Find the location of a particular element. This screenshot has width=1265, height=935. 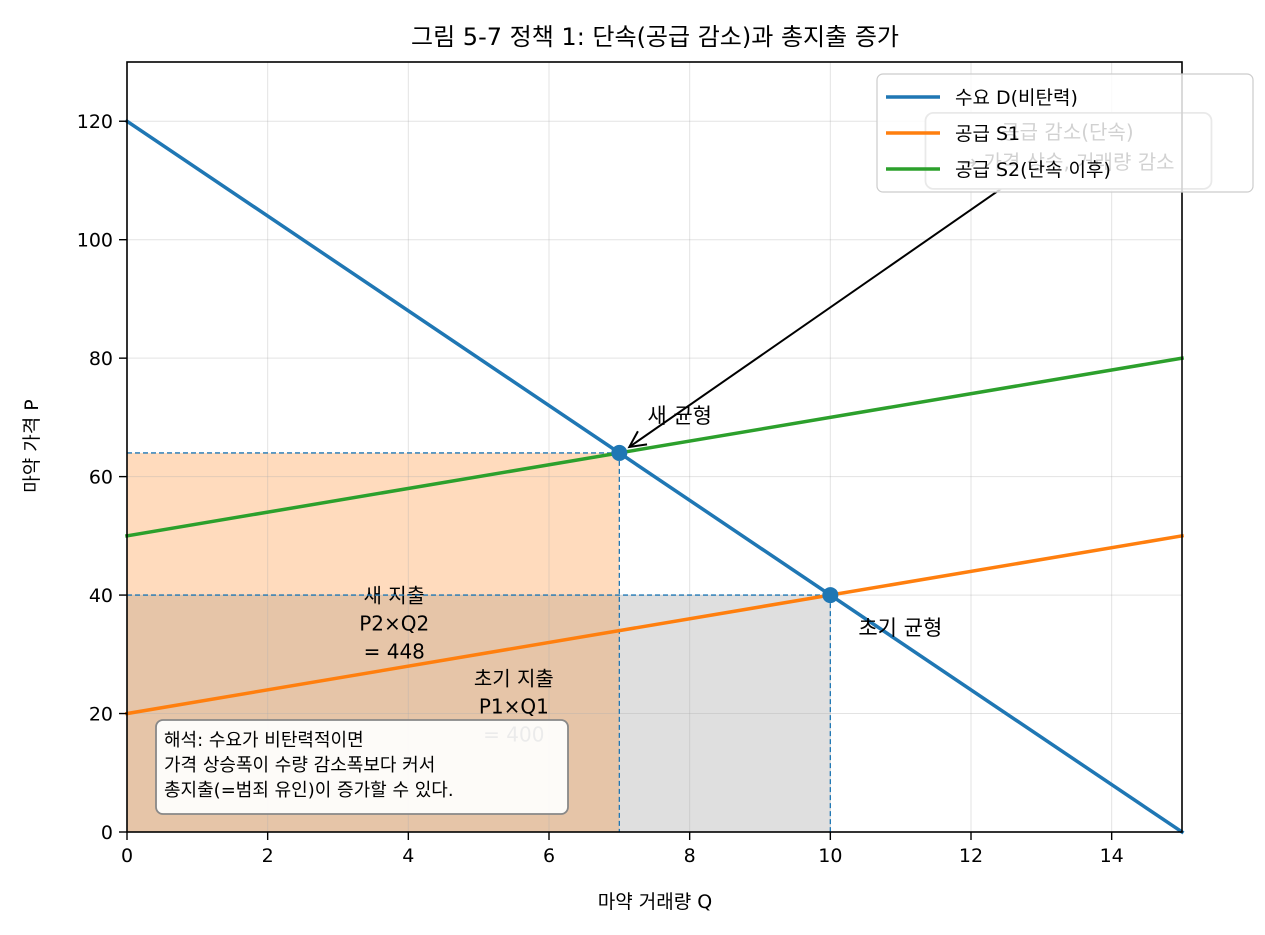

x-tick-label: 2 is located at coordinates (268, 856).